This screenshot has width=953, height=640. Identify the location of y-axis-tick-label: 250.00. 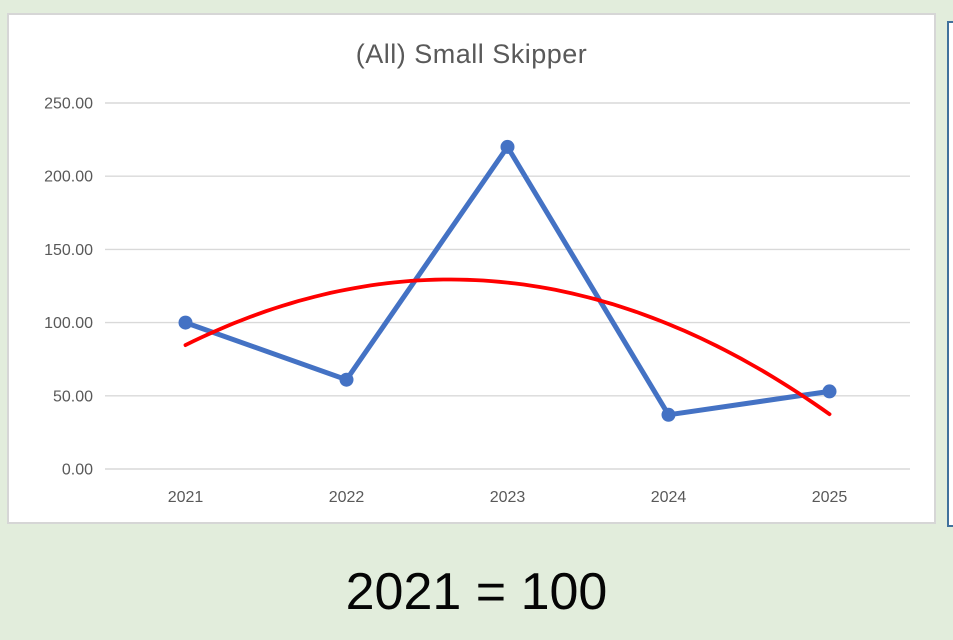
(68, 104).